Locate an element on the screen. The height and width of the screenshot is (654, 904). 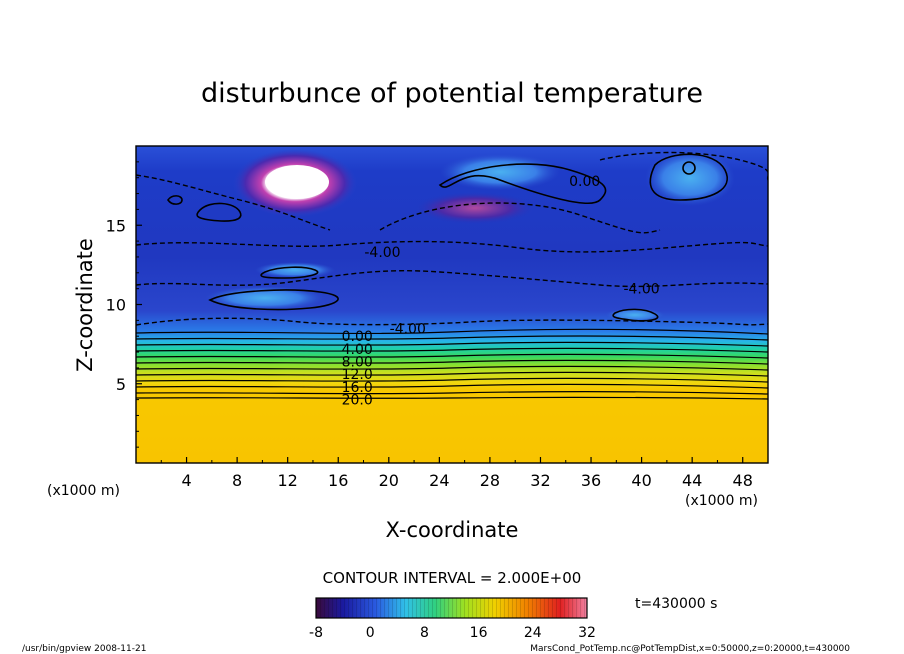
colorbar-tick-label: 32 is located at coordinates (587, 633).